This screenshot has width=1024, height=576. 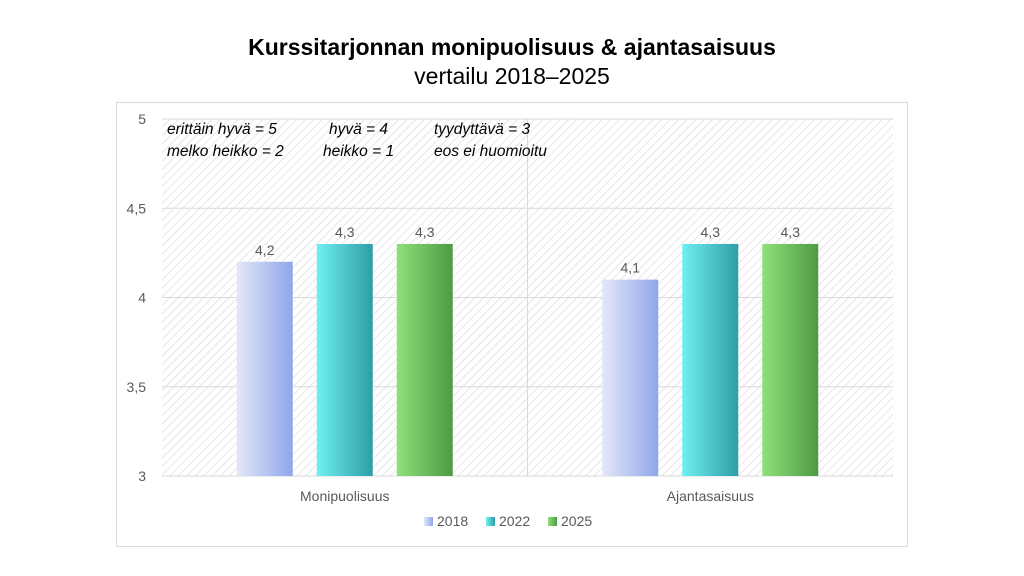 What do you see at coordinates (790, 359) in the screenshot?
I see `bar-2025-ajantasaisuus` at bounding box center [790, 359].